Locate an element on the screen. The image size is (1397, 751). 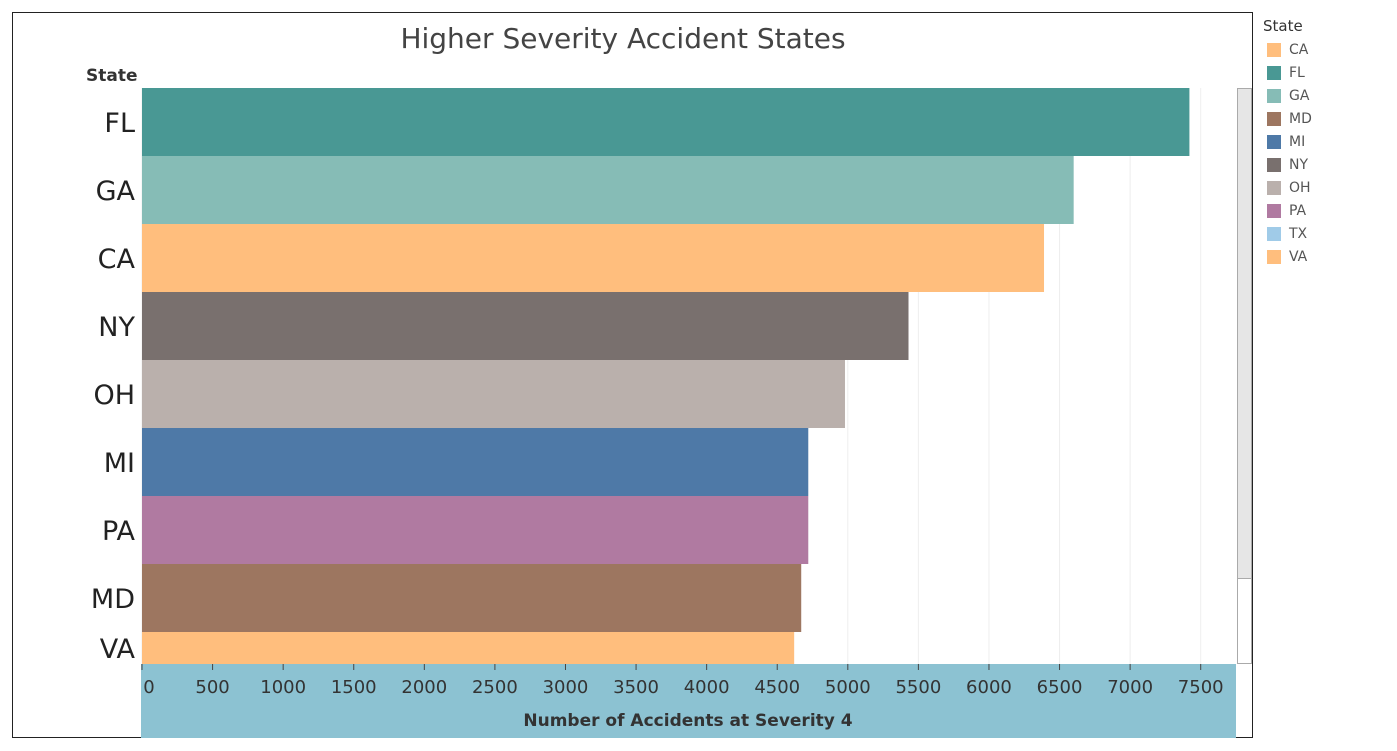
scrollbar-thumb is located at coordinates (1244, 334).